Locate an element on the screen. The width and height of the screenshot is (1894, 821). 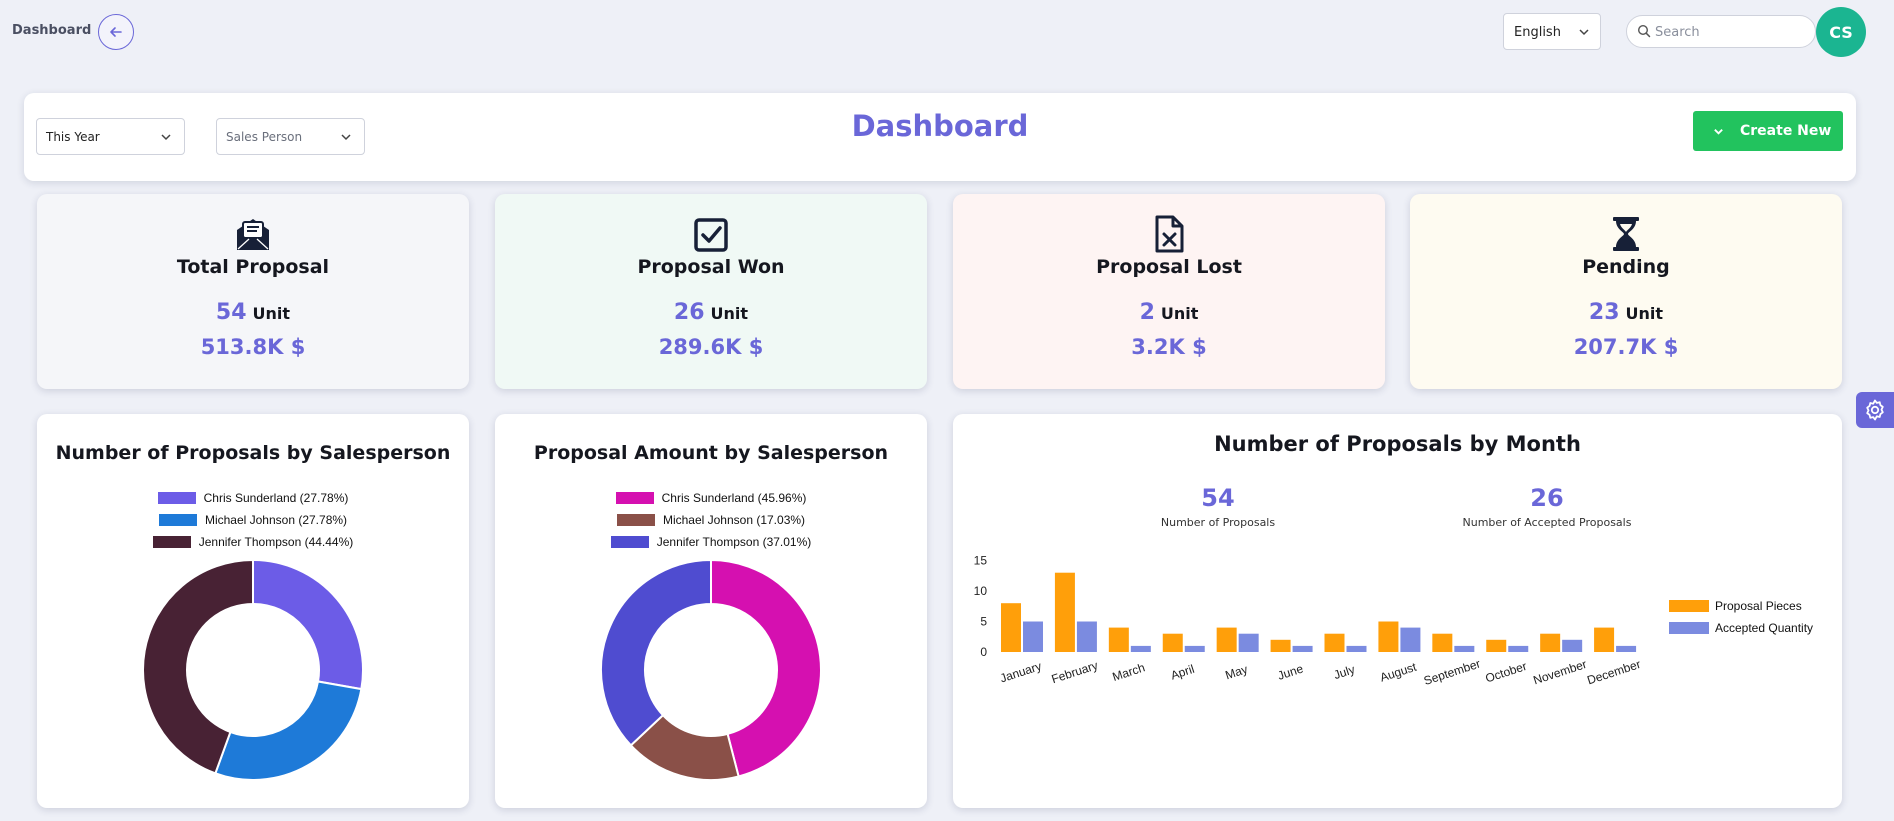
create-new-button: Create New is located at coordinates (1768, 131).